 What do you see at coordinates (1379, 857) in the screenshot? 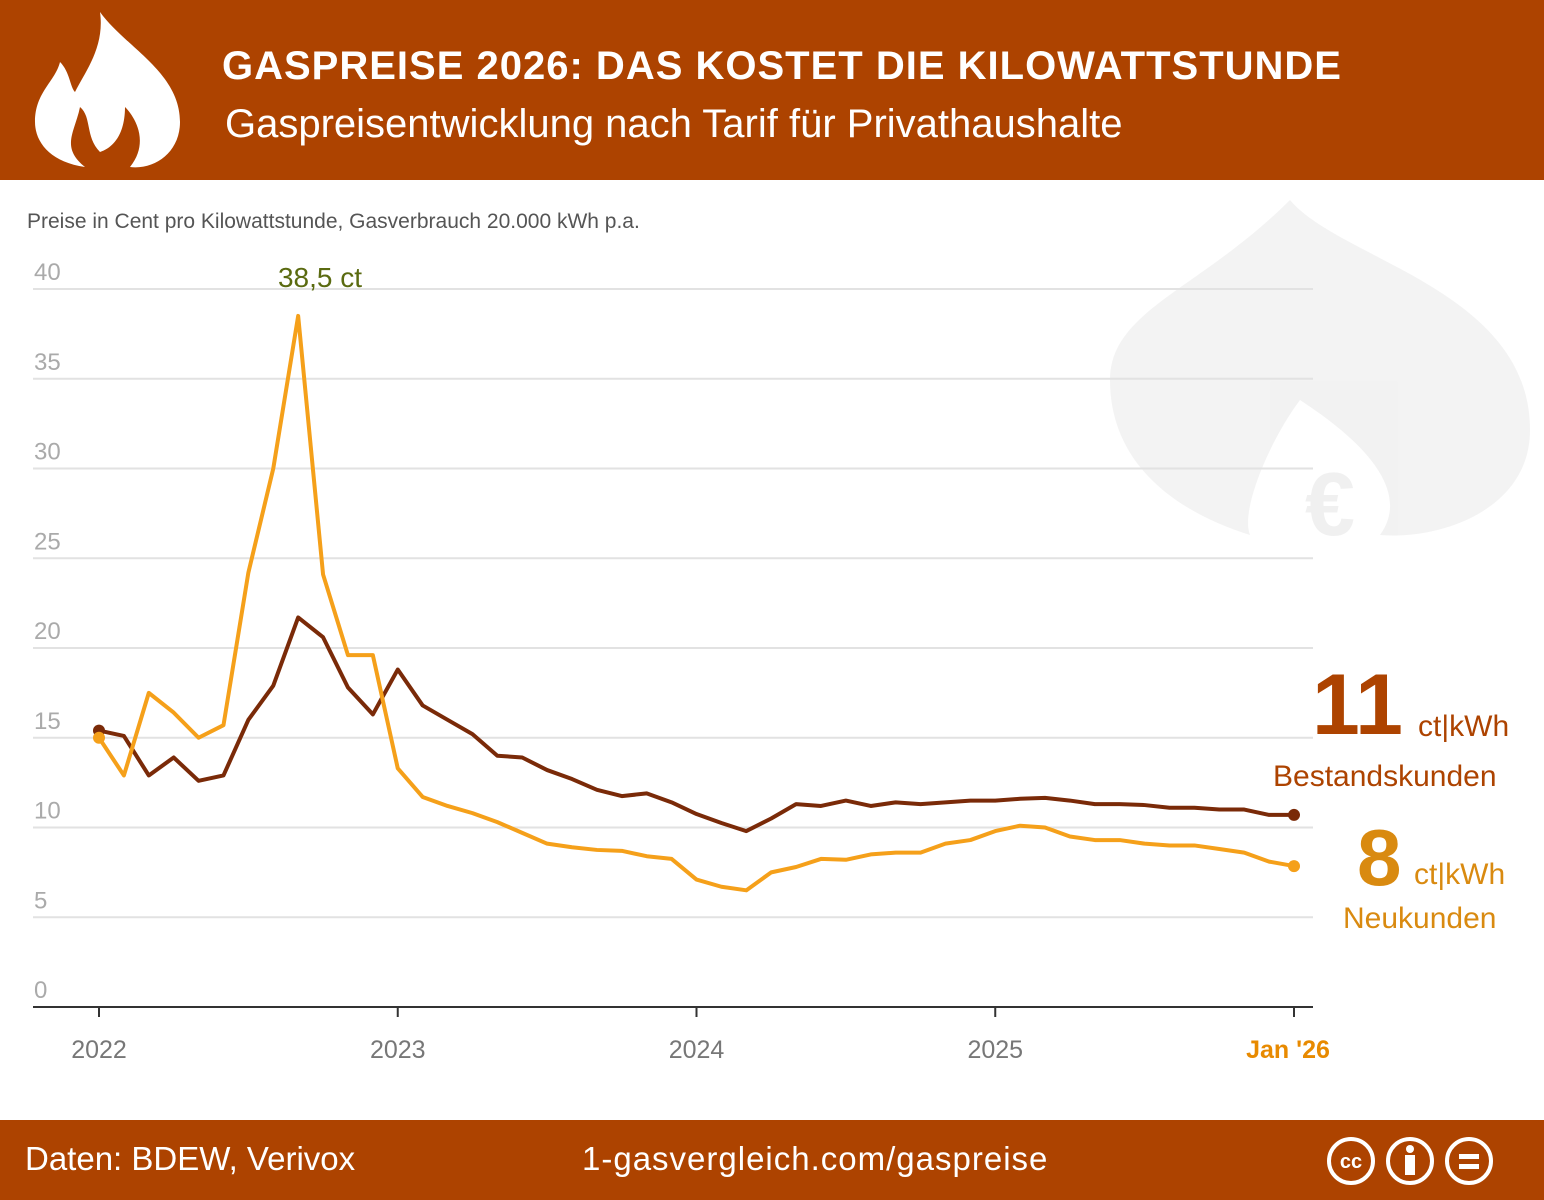
I see `neukunden-value: 8` at bounding box center [1379, 857].